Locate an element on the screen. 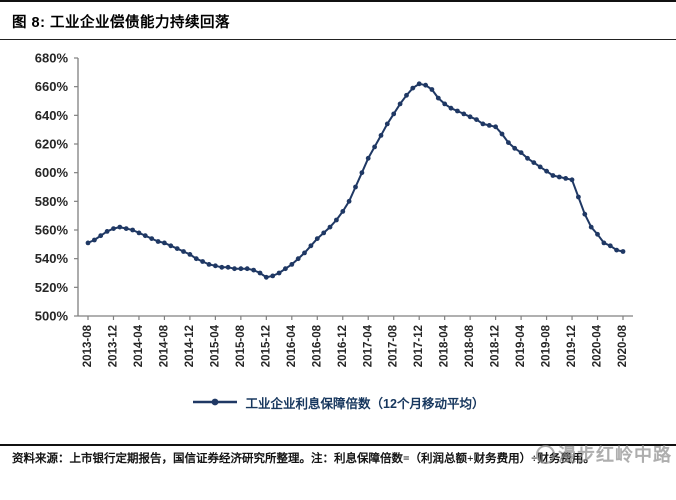 Image resolution: width=676 pixels, height=500 pixels. svg-text: 2018-04 is located at coordinates (445, 345).